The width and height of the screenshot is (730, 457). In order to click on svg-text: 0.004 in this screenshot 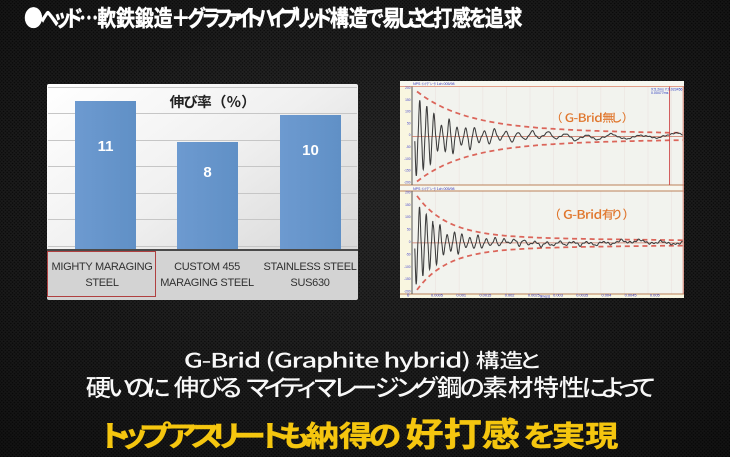, I will do `click(607, 295)`.